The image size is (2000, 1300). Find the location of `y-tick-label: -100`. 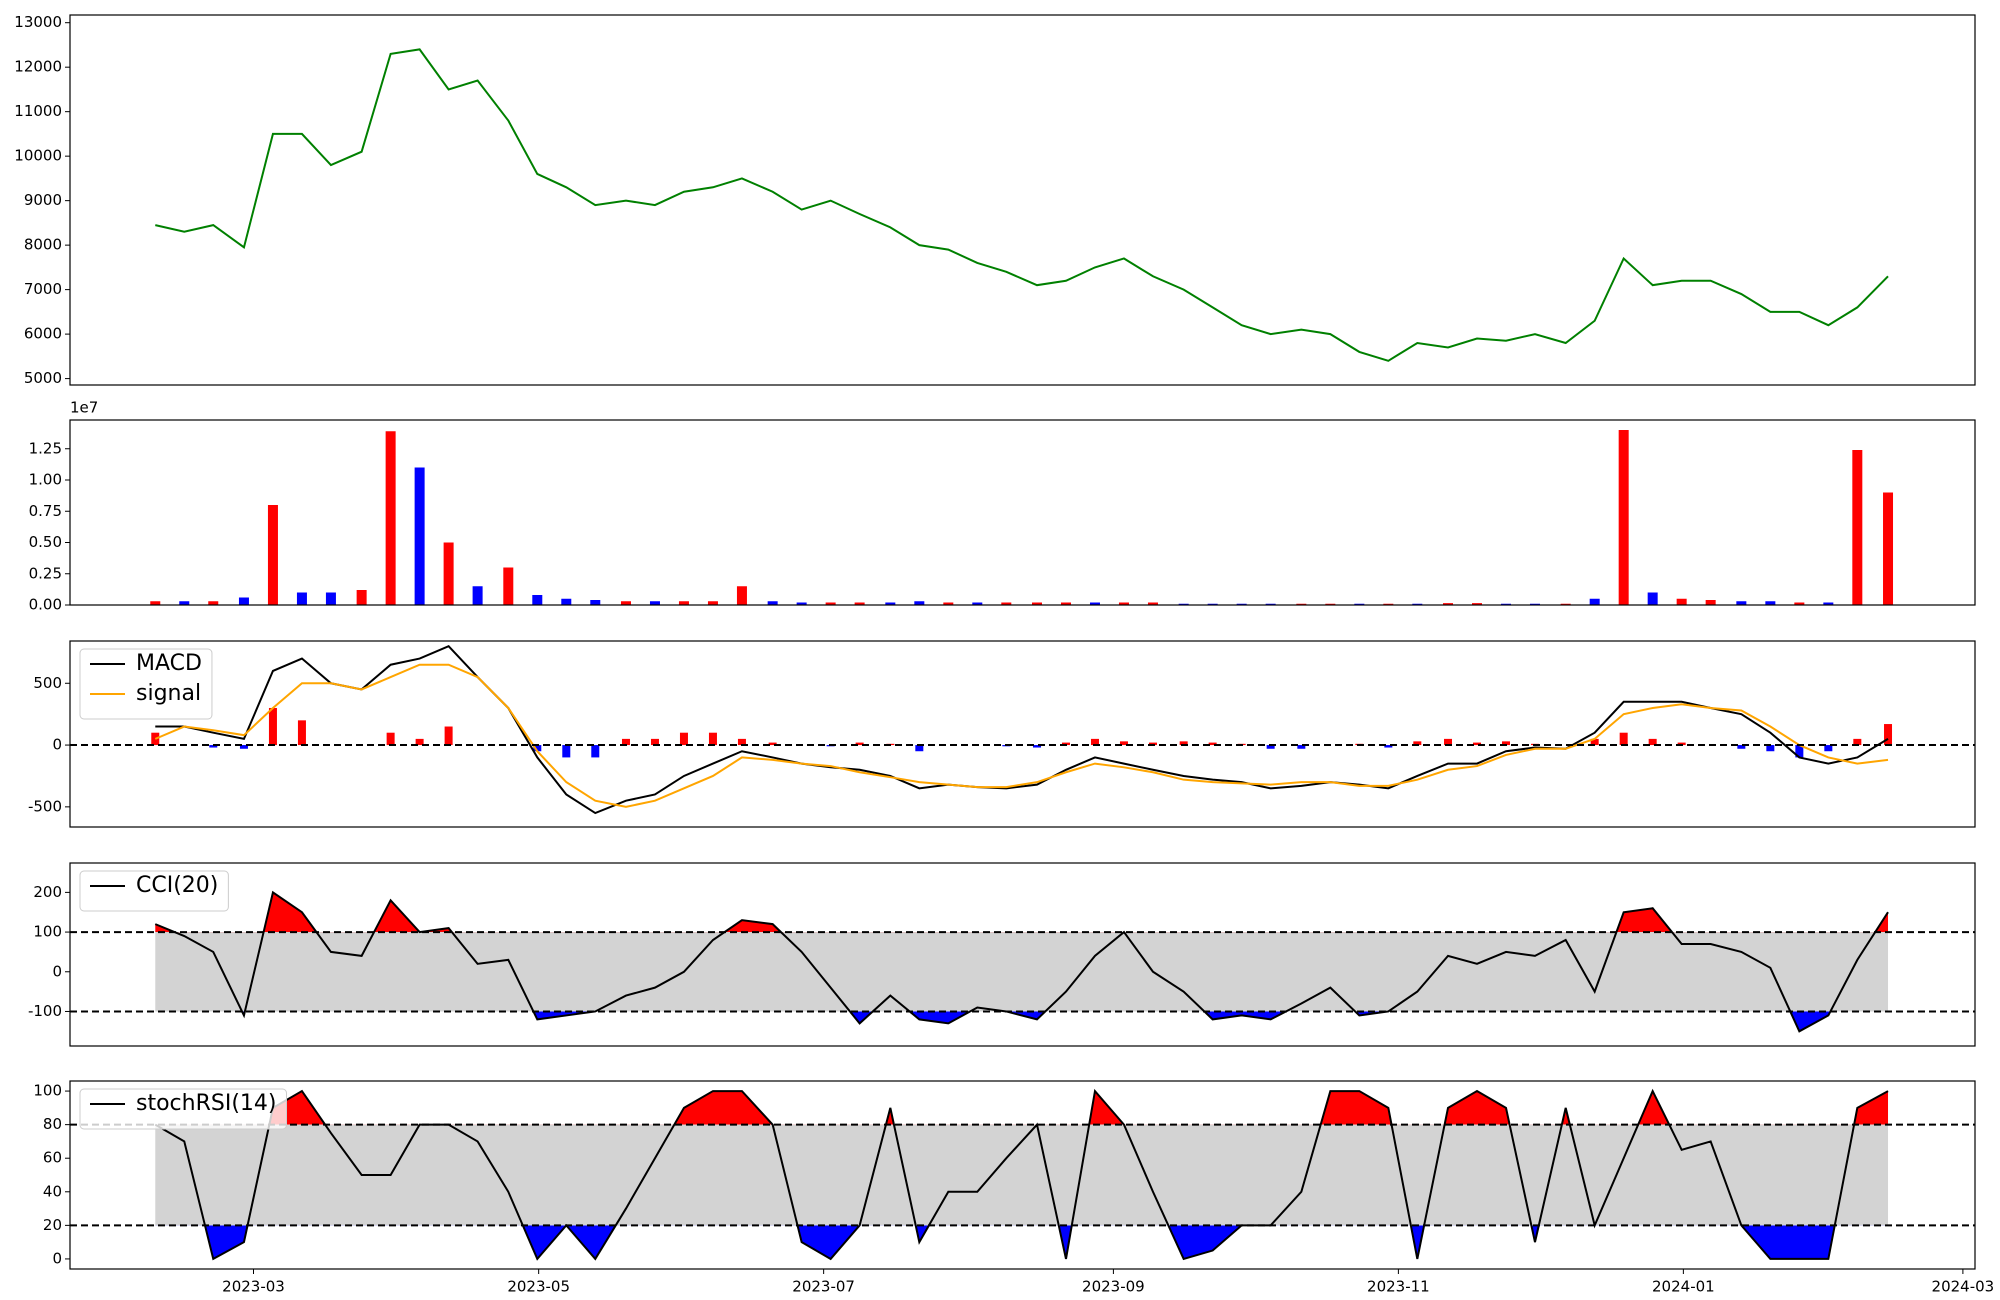

y-tick-label: -100 is located at coordinates (45, 1011).